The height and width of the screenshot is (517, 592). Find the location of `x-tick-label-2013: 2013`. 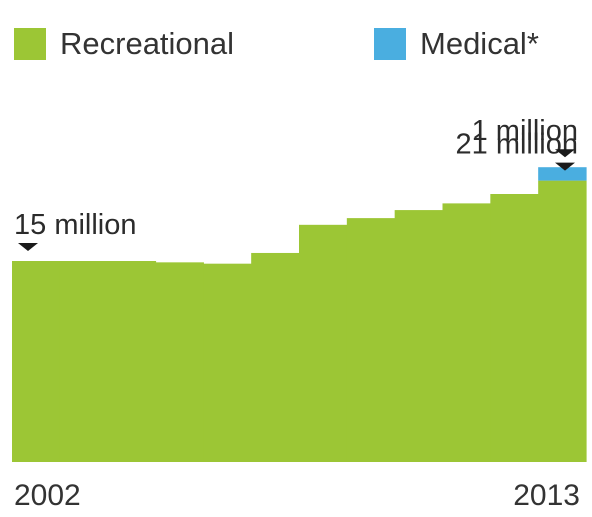

x-tick-label-2013: 2013 is located at coordinates (546, 495).